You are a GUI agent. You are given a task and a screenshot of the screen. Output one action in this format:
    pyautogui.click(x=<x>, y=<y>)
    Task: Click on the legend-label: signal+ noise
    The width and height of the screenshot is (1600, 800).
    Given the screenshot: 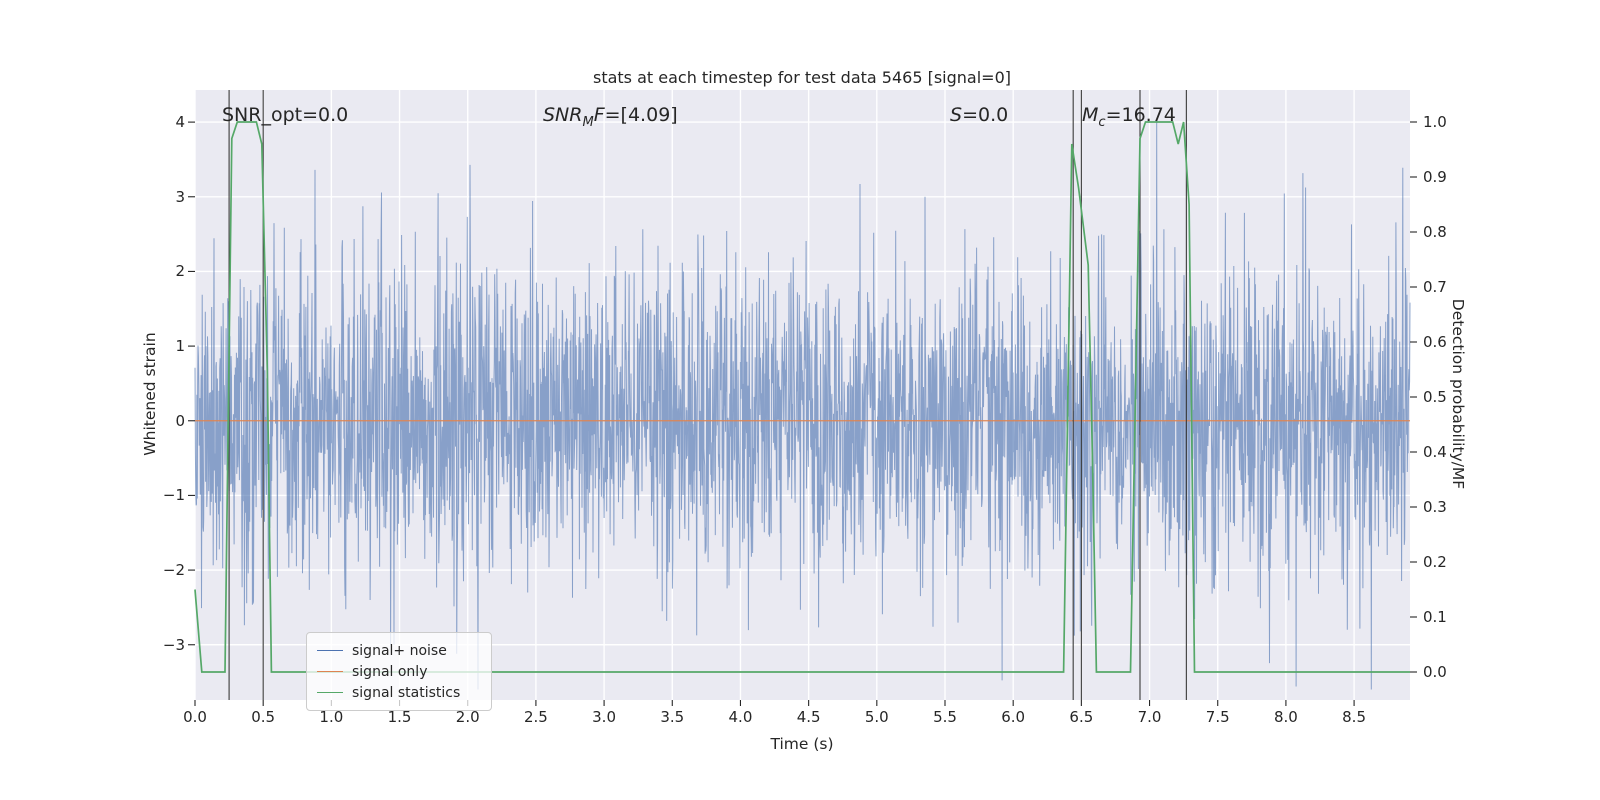 What is the action you would take?
    pyautogui.click(x=399, y=650)
    